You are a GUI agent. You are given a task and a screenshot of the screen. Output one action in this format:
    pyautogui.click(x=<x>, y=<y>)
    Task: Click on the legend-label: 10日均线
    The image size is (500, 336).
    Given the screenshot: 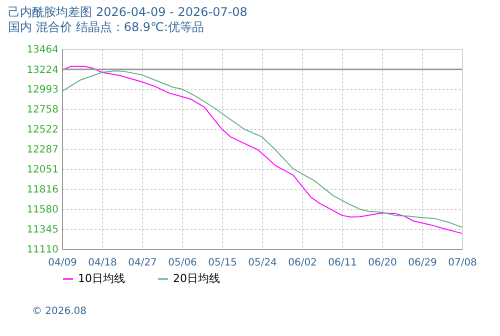 What is the action you would take?
    pyautogui.click(x=101, y=278)
    